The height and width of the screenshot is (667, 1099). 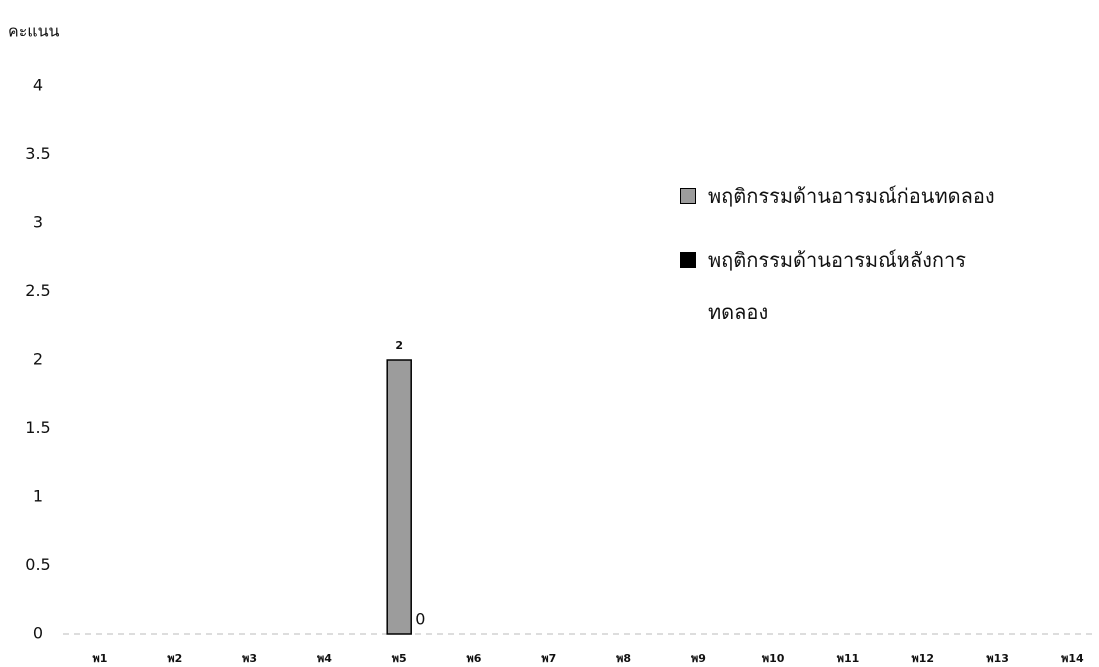 What do you see at coordinates (38, 85) in the screenshot?
I see `y-tick-label: 4` at bounding box center [38, 85].